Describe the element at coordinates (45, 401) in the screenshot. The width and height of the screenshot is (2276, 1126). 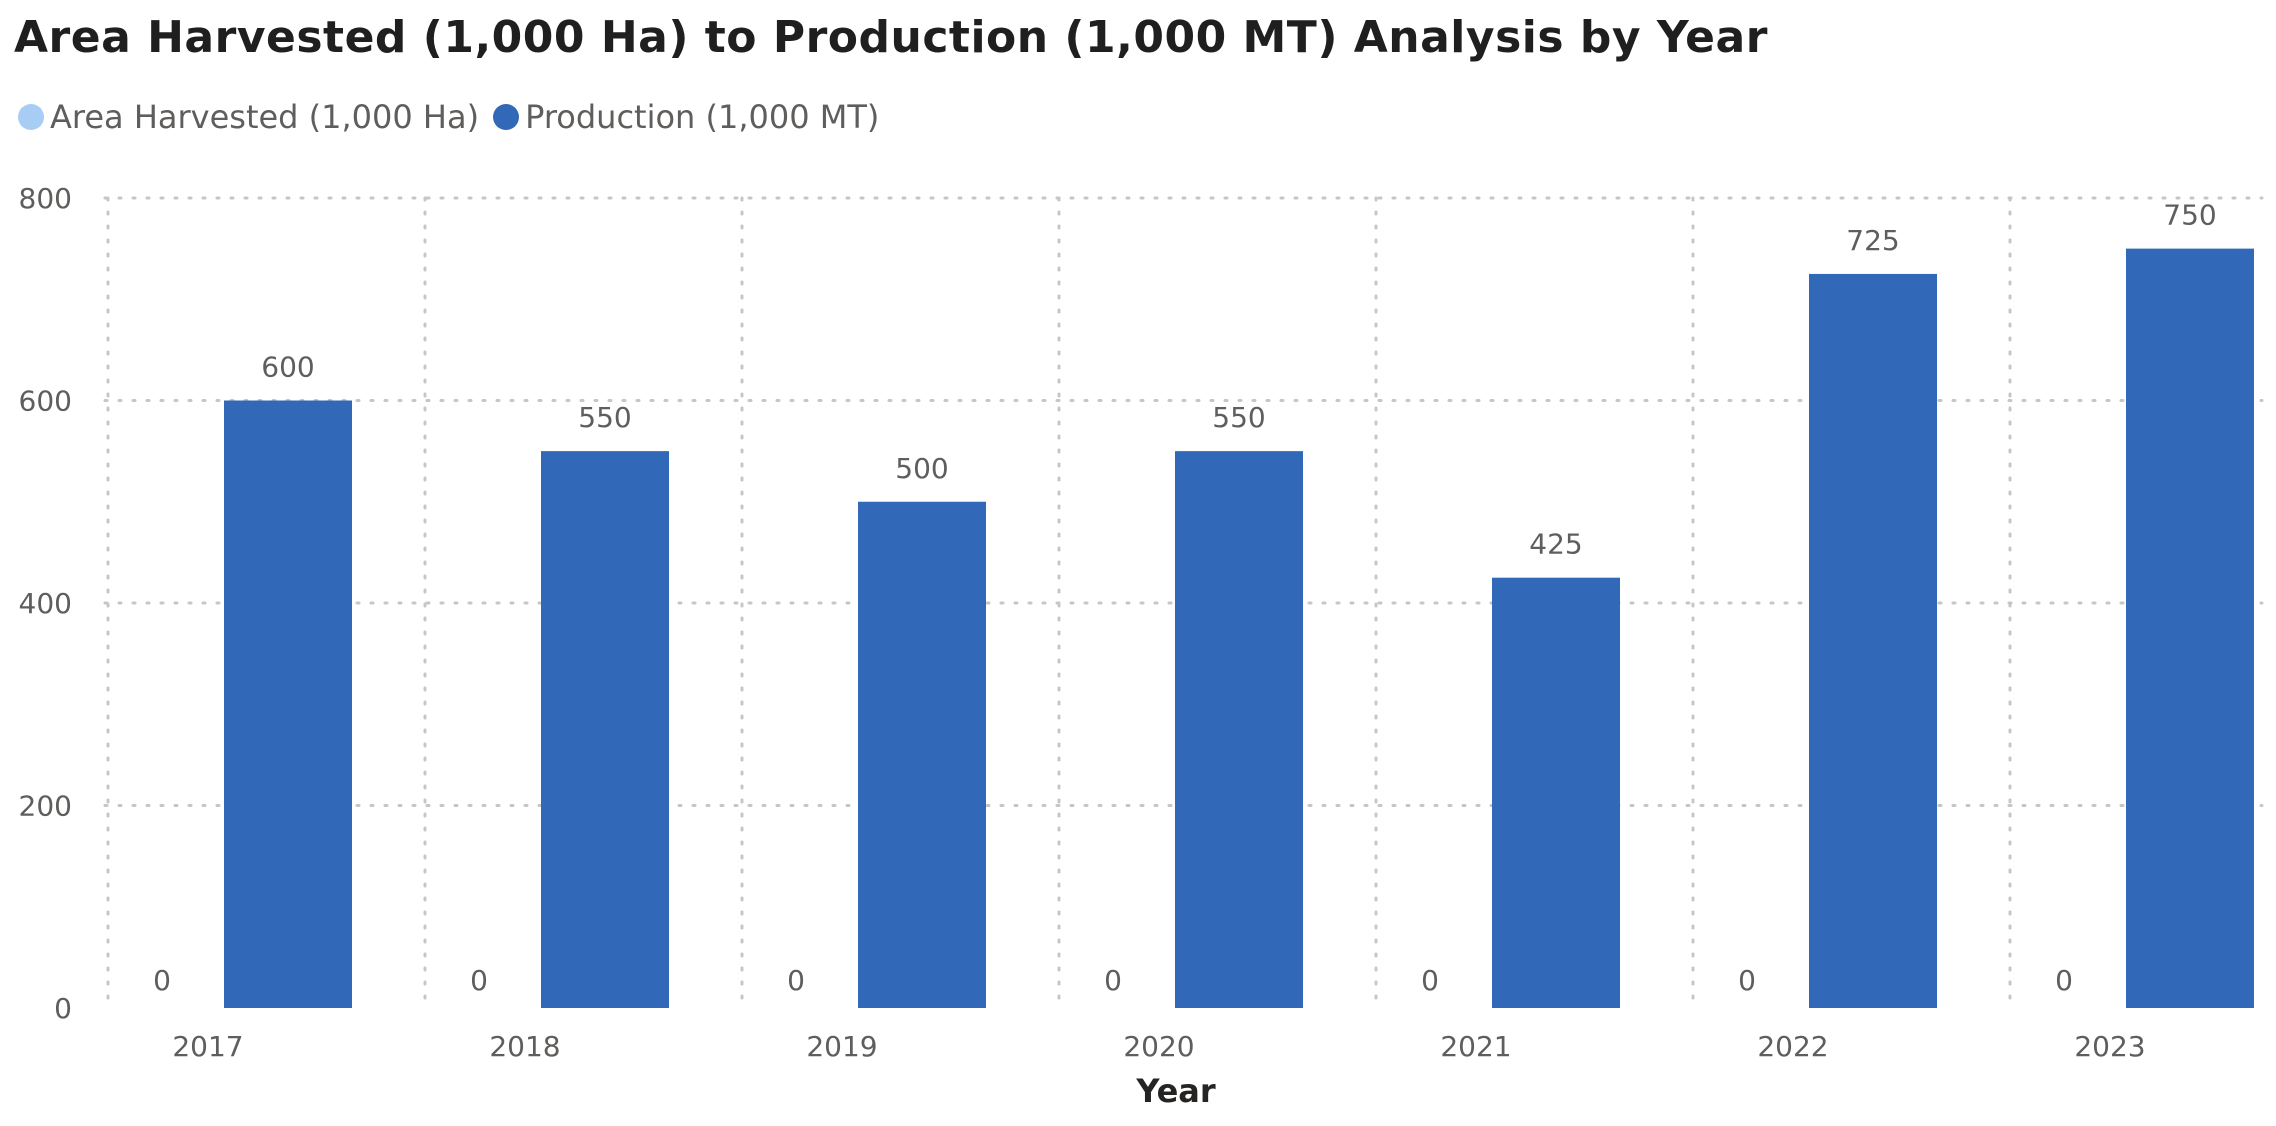
I see `y-tick-label: 600` at that location.